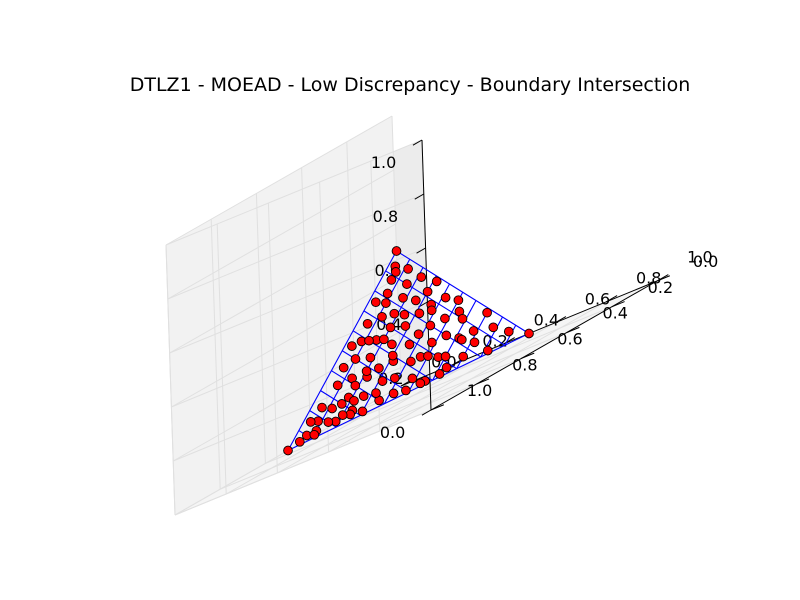 The height and width of the screenshot is (600, 800). Describe the element at coordinates (705, 261) in the screenshot. I see `x-tick-label: 0.0` at that location.